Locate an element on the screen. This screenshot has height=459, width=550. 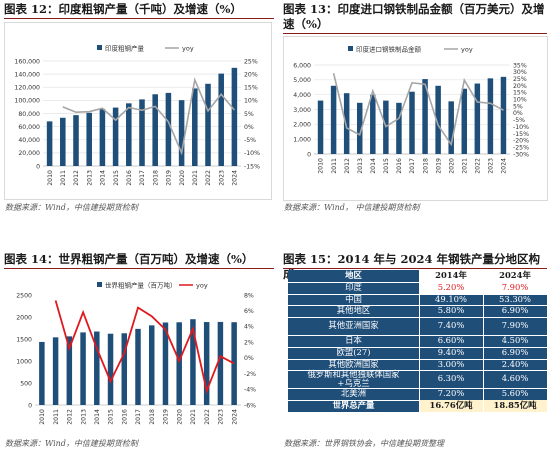
chart14-ytick-label: 2000 is located at coordinates (24, 317).